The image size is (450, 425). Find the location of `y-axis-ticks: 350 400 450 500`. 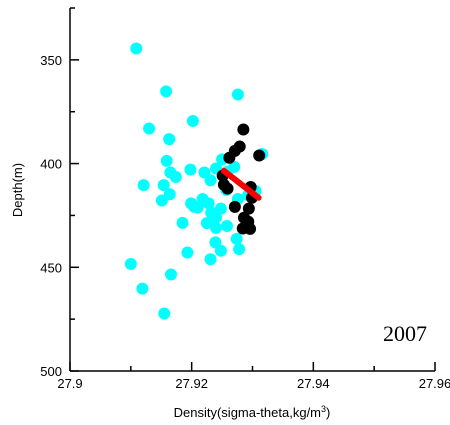

y-axis-ticks: 350 400 450 500 is located at coordinates (59, 193).